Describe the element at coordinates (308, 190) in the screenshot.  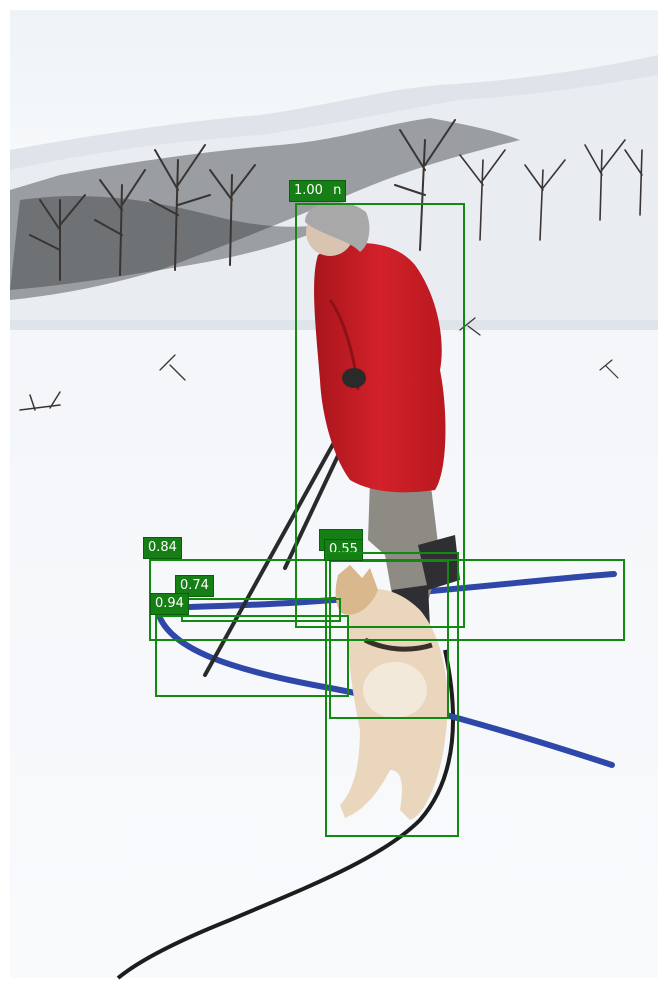
I see `detection-score: 1.00` at that location.